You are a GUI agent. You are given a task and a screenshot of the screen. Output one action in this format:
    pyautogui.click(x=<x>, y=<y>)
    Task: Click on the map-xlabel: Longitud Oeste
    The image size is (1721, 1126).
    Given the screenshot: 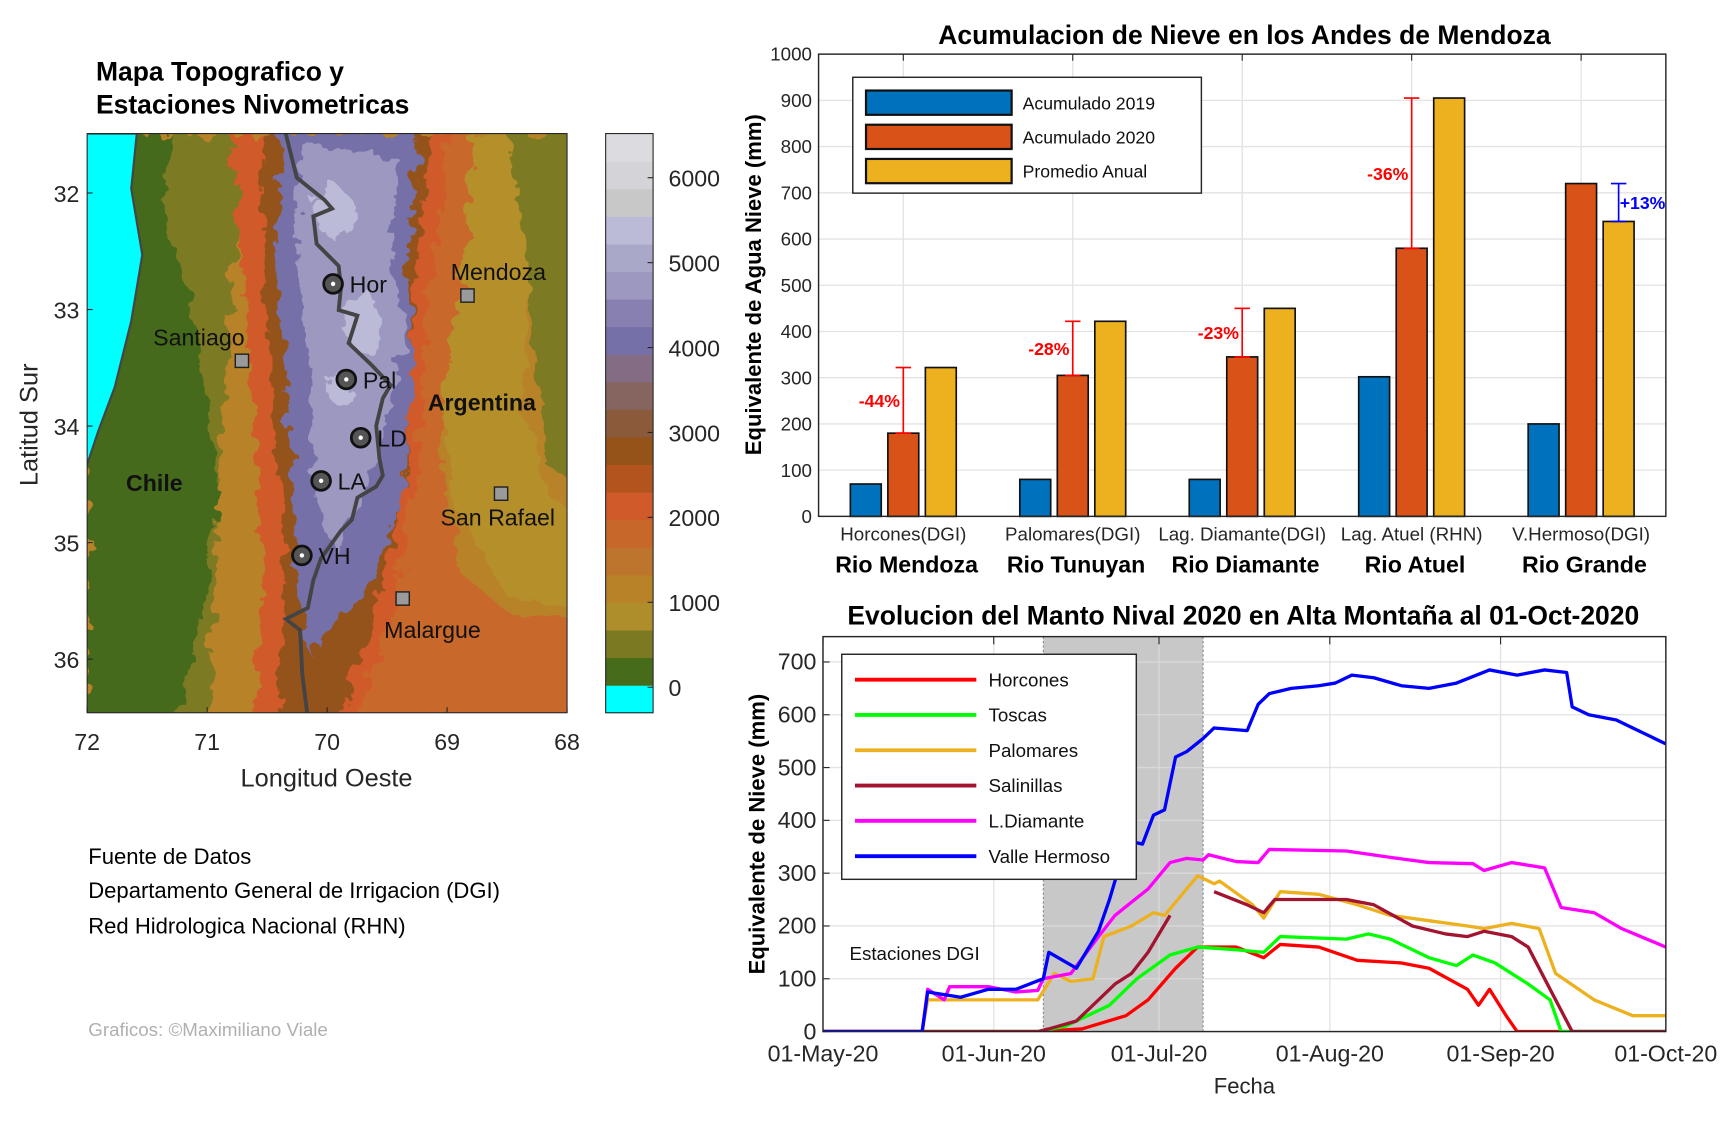 What is the action you would take?
    pyautogui.click(x=327, y=779)
    